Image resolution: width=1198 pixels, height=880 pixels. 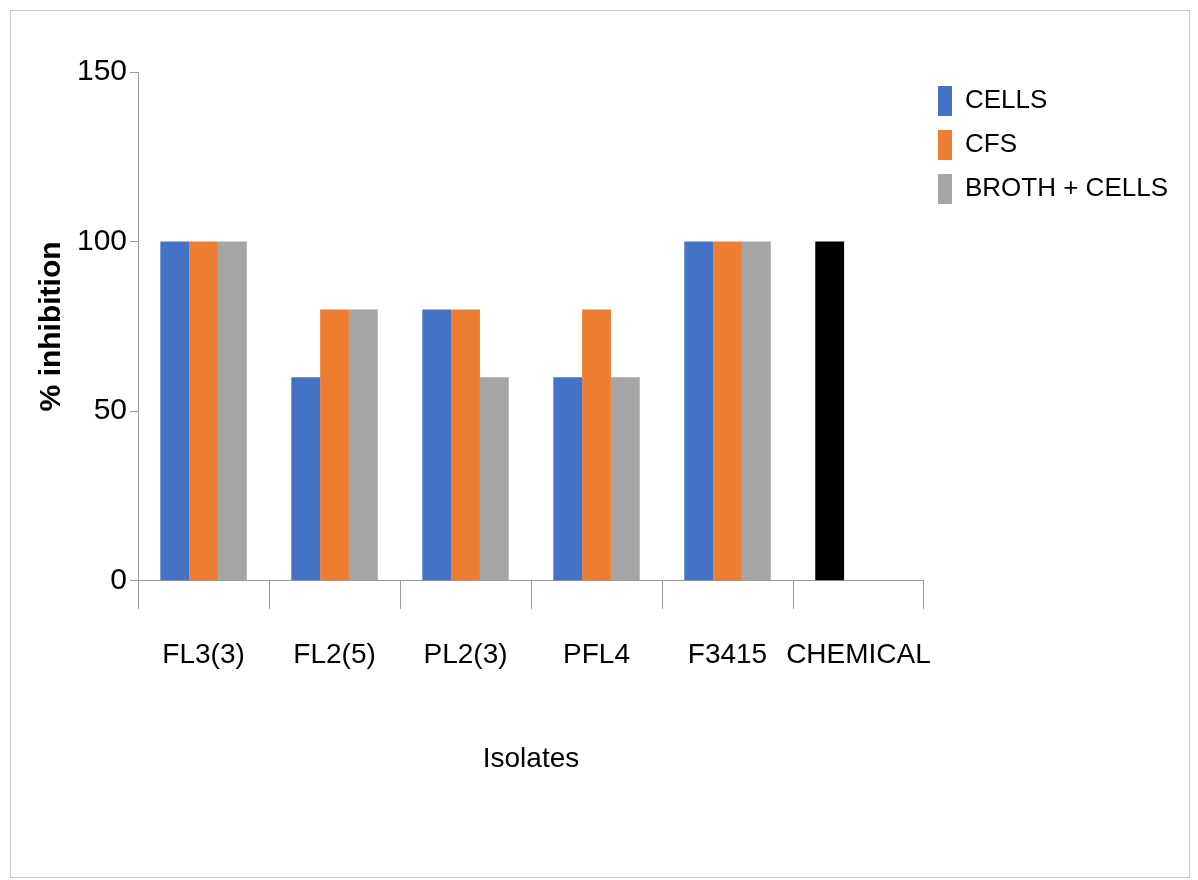 What do you see at coordinates (465, 654) in the screenshot?
I see `x-tick-label: PL2(3)` at bounding box center [465, 654].